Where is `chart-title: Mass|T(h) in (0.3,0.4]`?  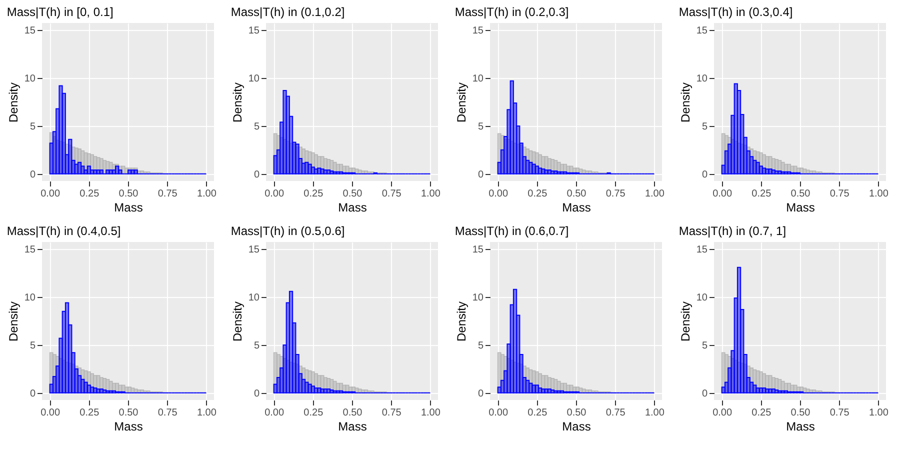
chart-title: Mass|T(h) in (0.3,0.4] is located at coordinates (735, 12).